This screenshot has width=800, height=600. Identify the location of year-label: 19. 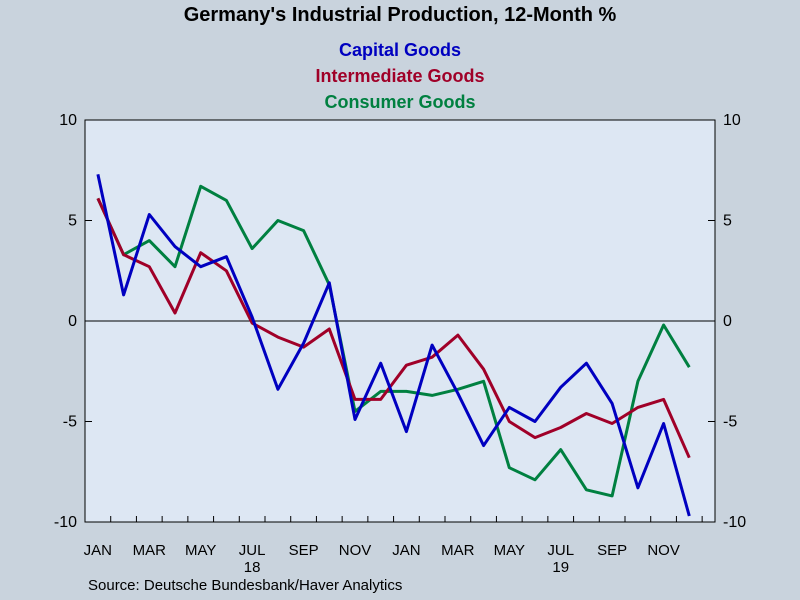
(560, 567).